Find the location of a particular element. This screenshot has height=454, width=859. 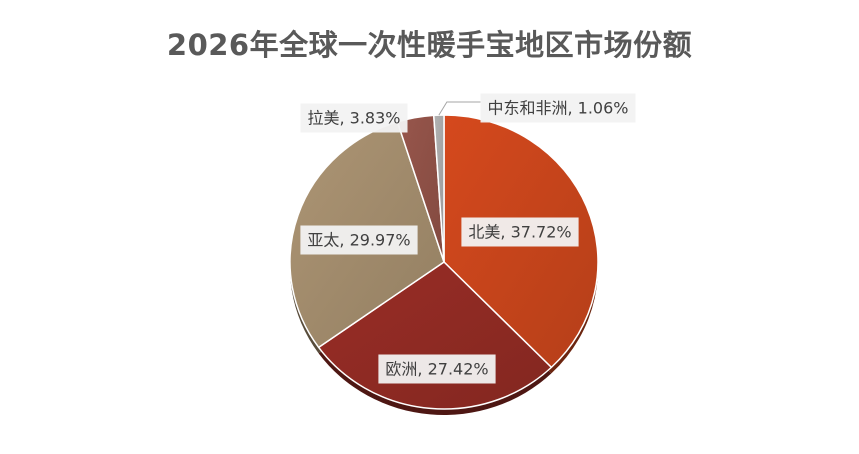

data-label: 北美, 37.72% is located at coordinates (520, 232).